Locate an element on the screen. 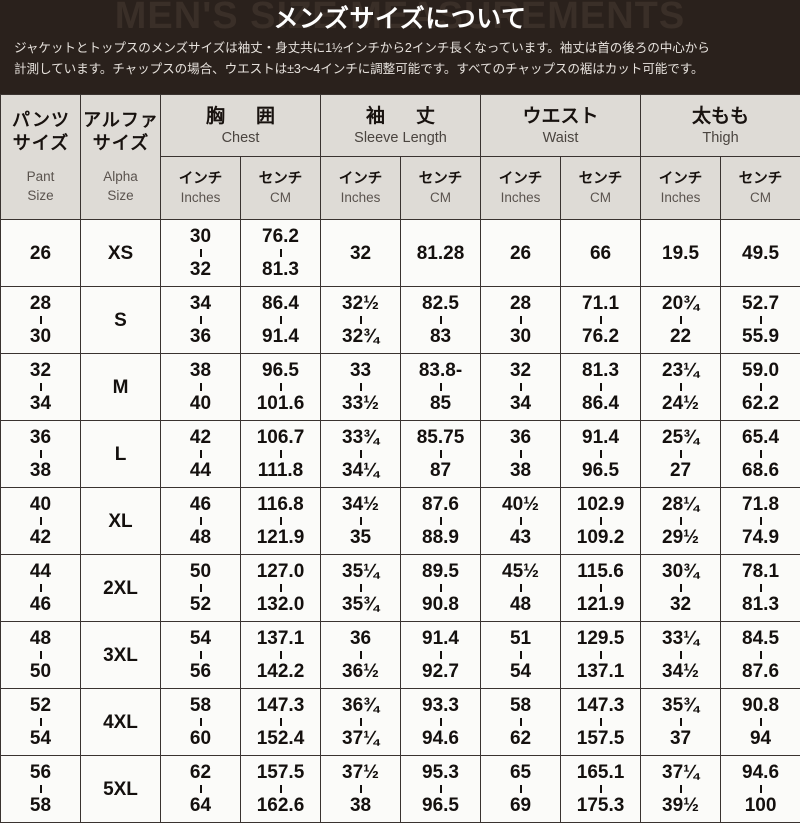 This screenshot has height=823, width=800. header-unit-thigh-inches: インチ Inches is located at coordinates (681, 188).